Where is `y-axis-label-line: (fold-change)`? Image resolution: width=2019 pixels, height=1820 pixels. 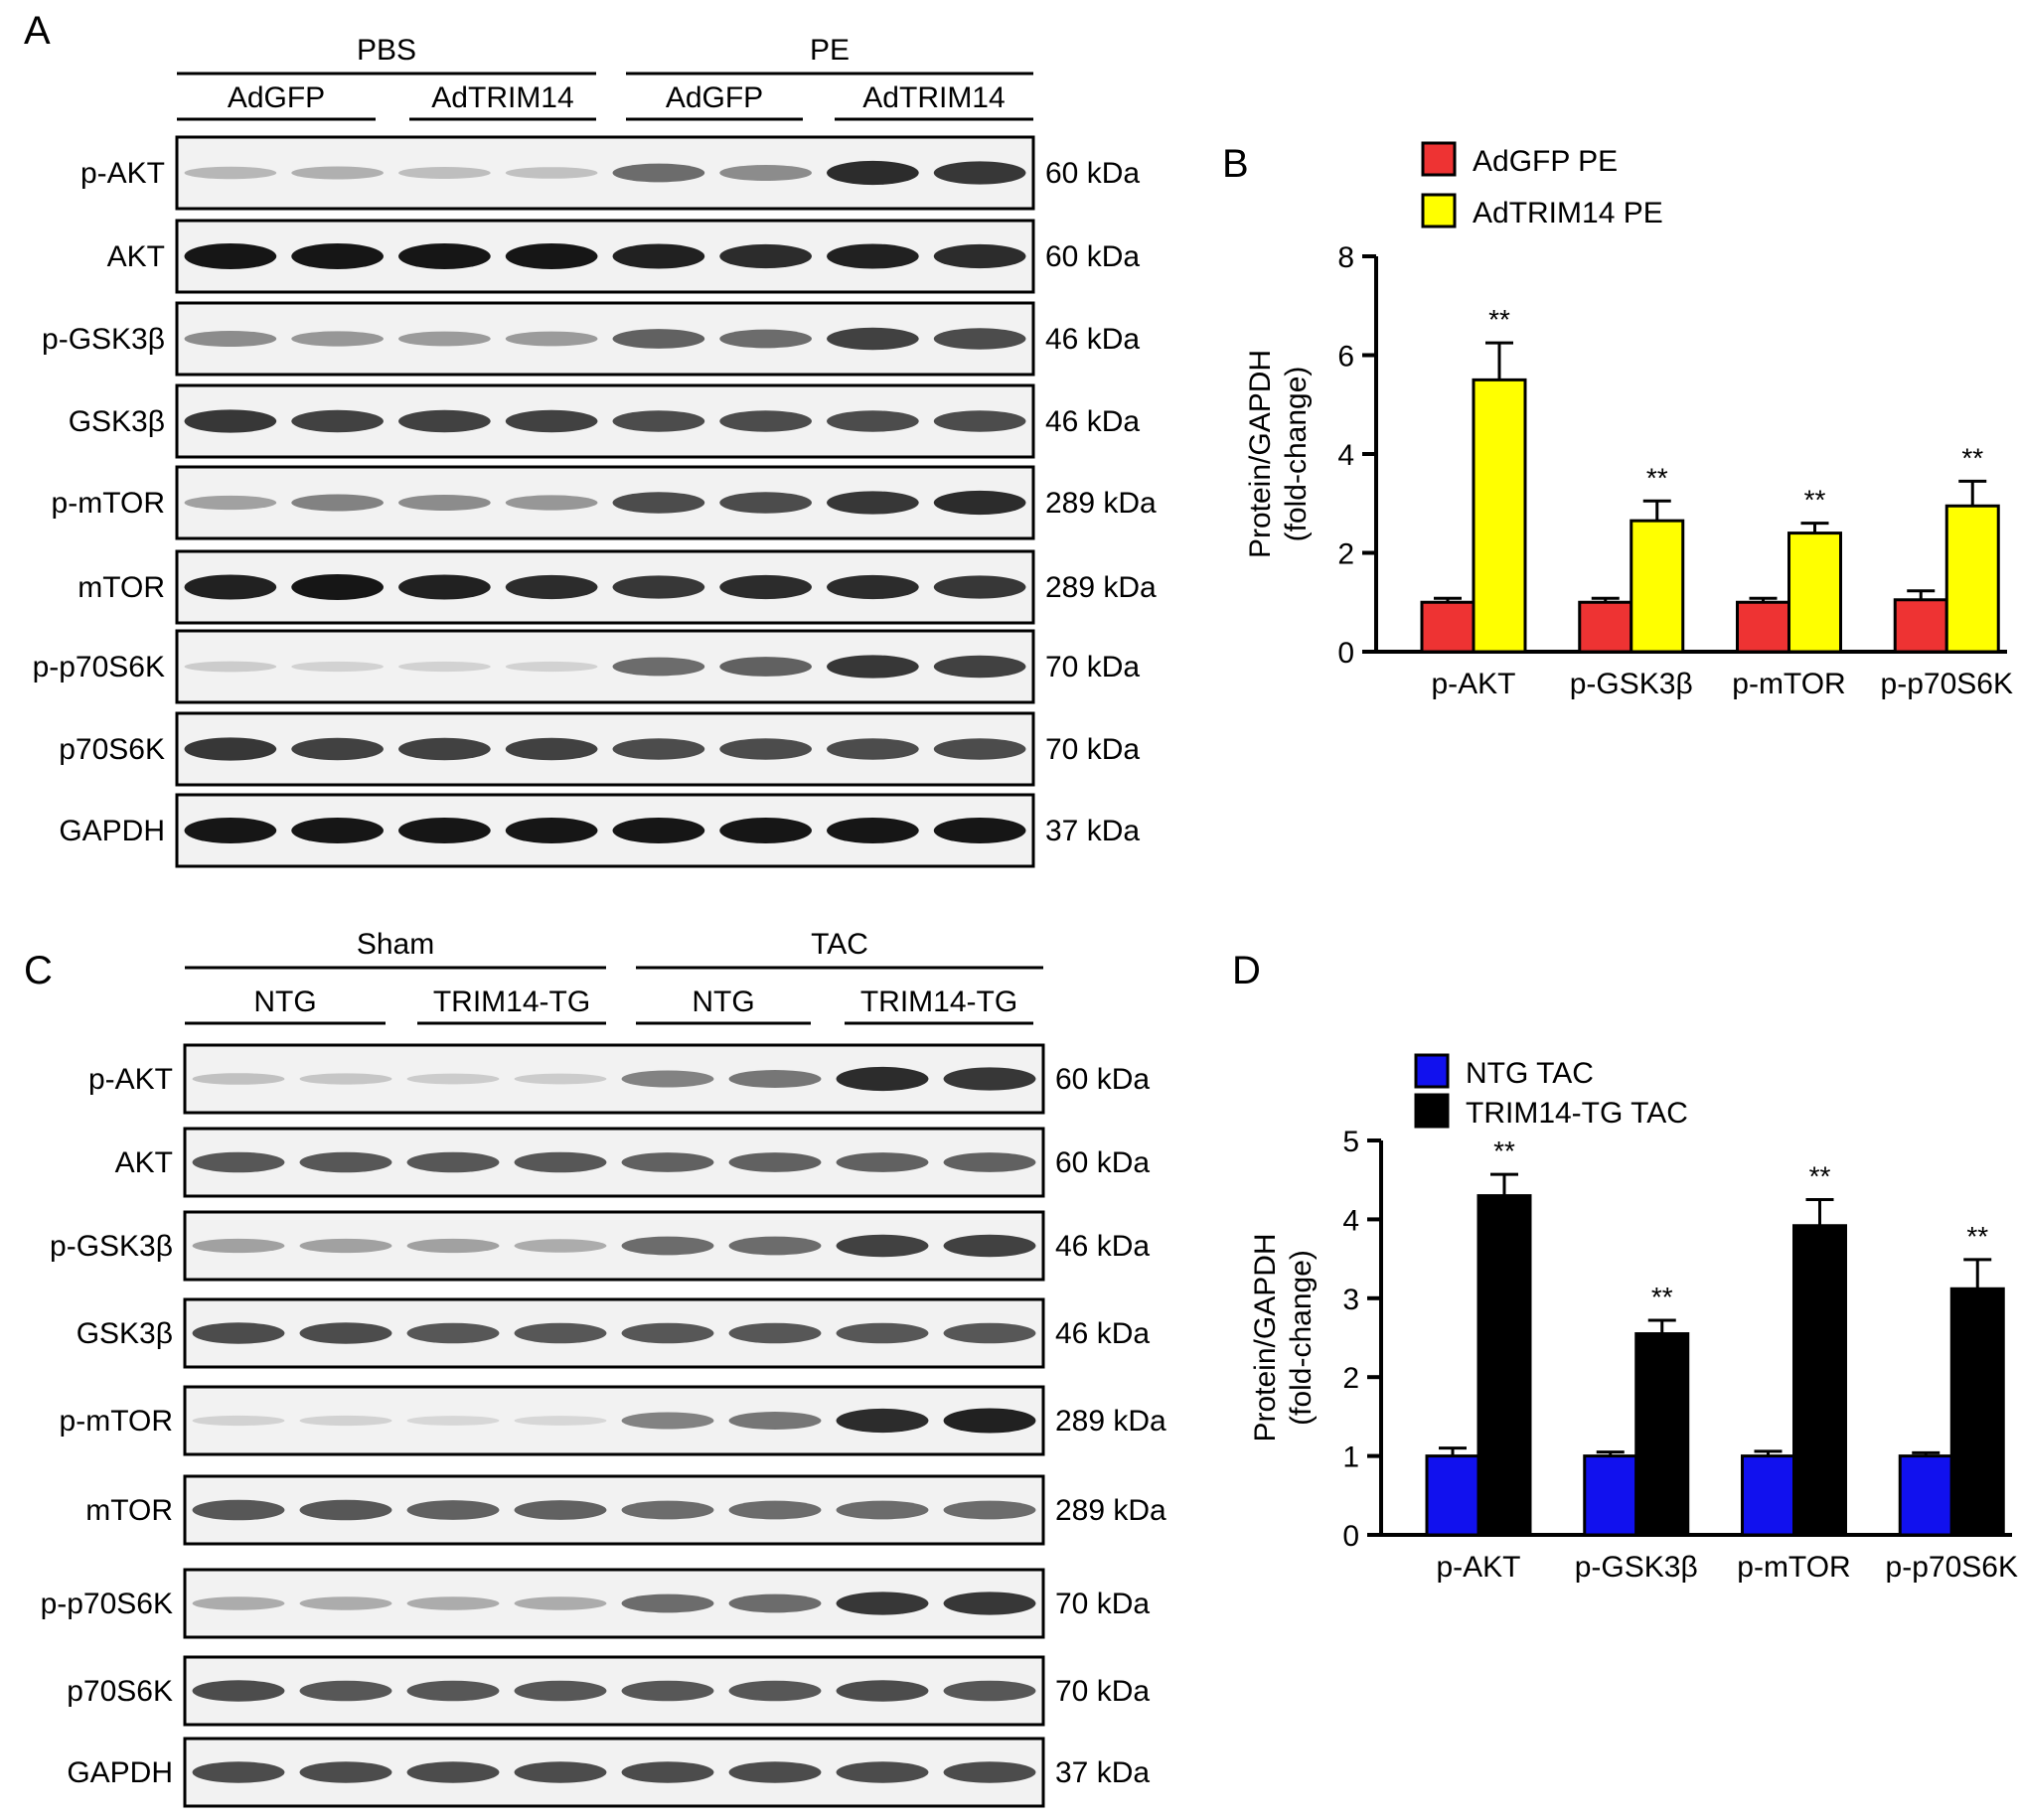 y-axis-label-line: (fold-change) is located at coordinates (1296, 454).